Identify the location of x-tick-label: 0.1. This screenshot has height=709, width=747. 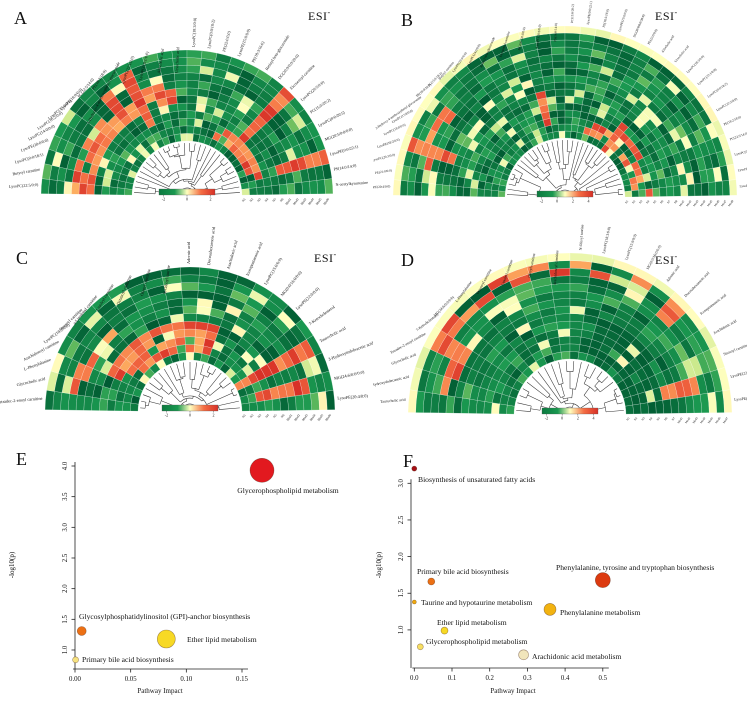
(452, 678).